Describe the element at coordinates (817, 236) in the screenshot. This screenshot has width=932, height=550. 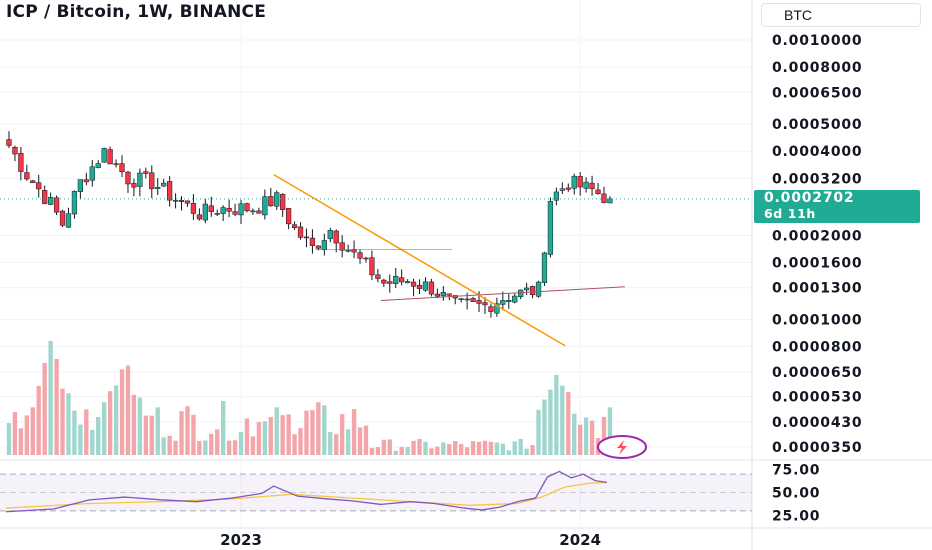
I see `price-tick-label: 0.0002000` at that location.